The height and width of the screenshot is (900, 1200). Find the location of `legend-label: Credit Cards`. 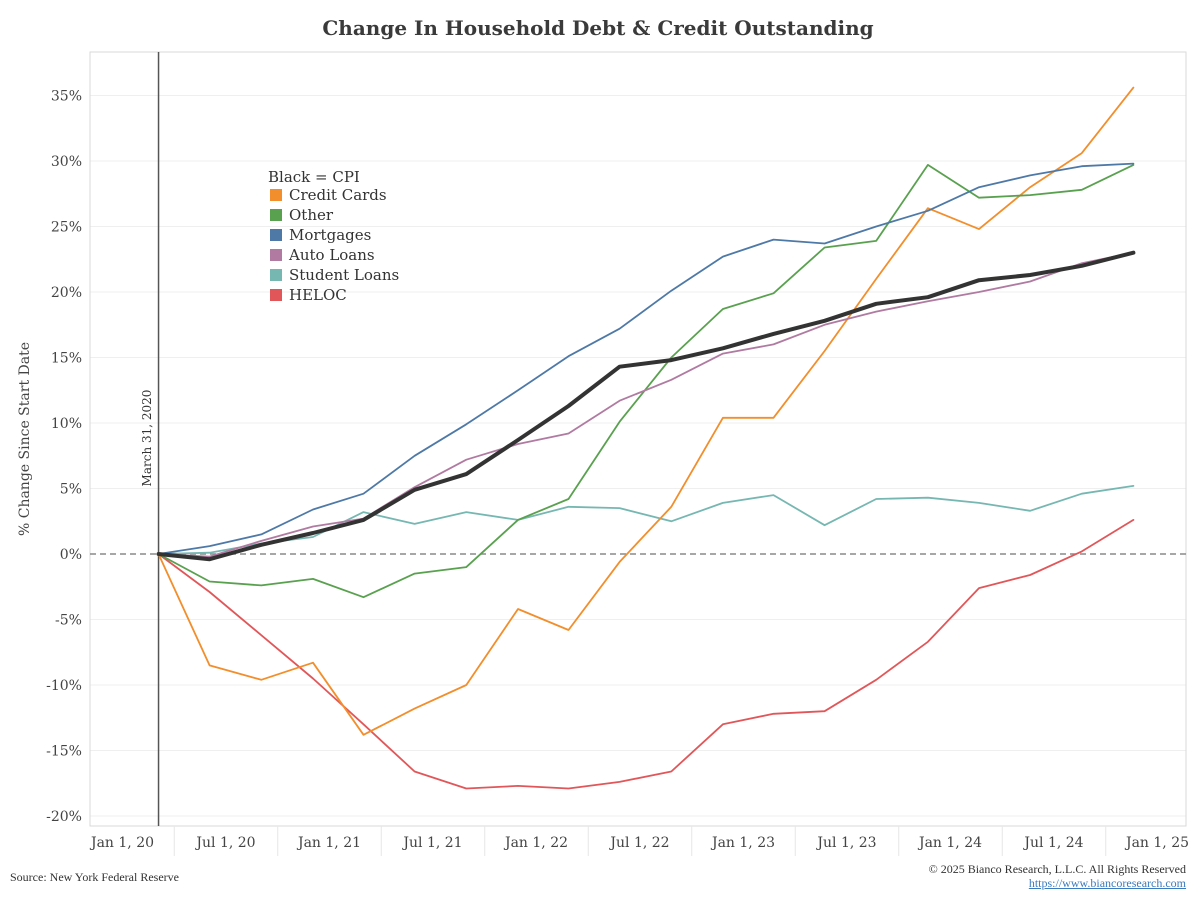

legend-label: Credit Cards is located at coordinates (338, 195).